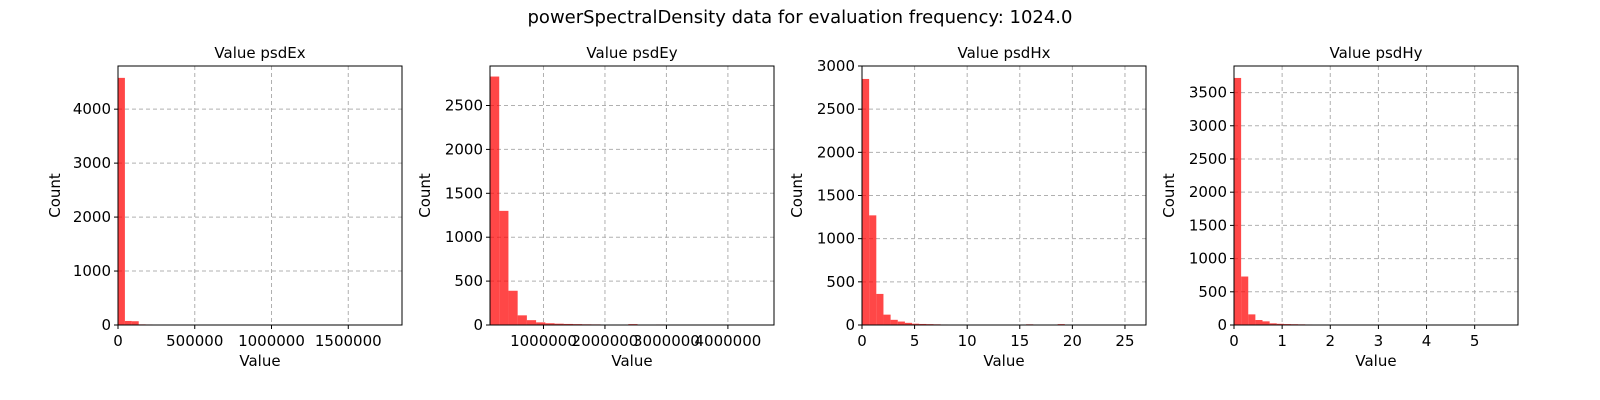  I want to click on x-tick-label: 500000, so click(194, 341).